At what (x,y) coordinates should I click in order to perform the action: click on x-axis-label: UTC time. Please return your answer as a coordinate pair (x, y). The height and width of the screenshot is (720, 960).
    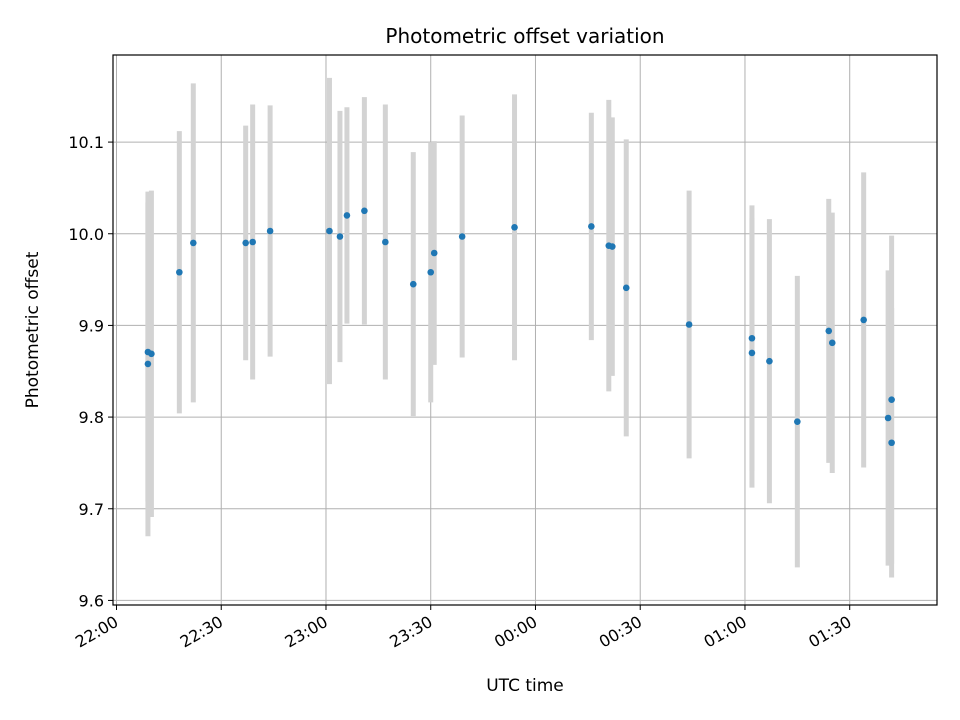
    Looking at the image, I should click on (525, 686).